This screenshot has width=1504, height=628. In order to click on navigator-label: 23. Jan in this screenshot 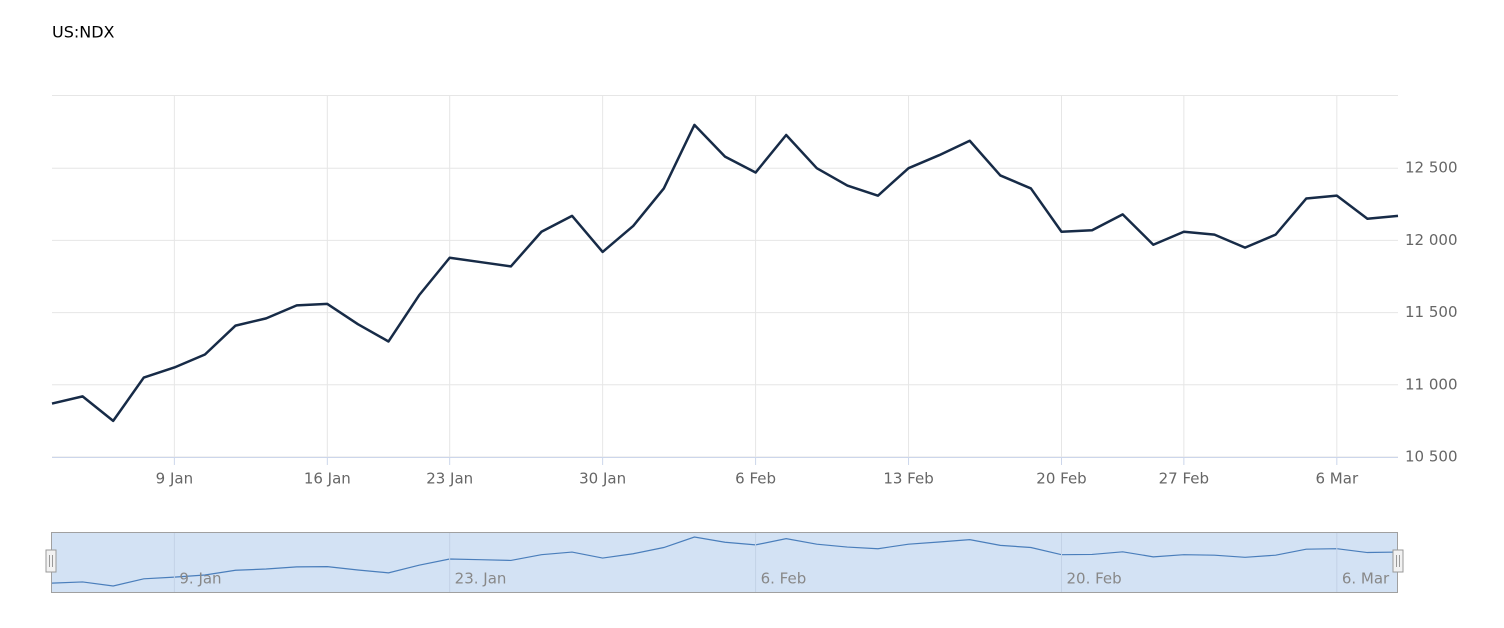, I will do `click(481, 579)`.